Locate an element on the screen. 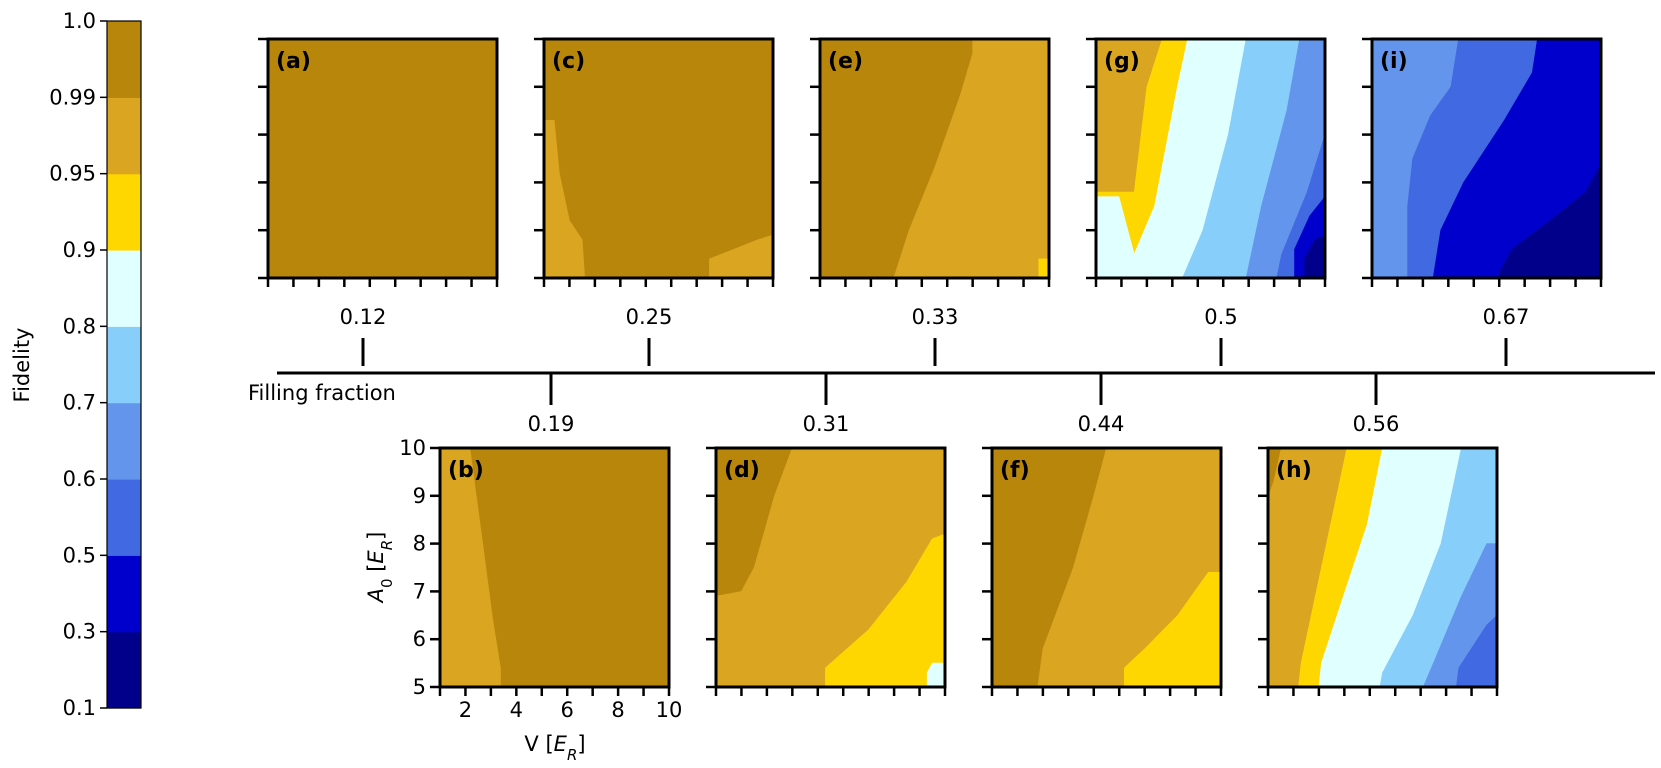 The width and height of the screenshot is (1661, 768). colorbar-tick-label: 0.5 is located at coordinates (79, 555).